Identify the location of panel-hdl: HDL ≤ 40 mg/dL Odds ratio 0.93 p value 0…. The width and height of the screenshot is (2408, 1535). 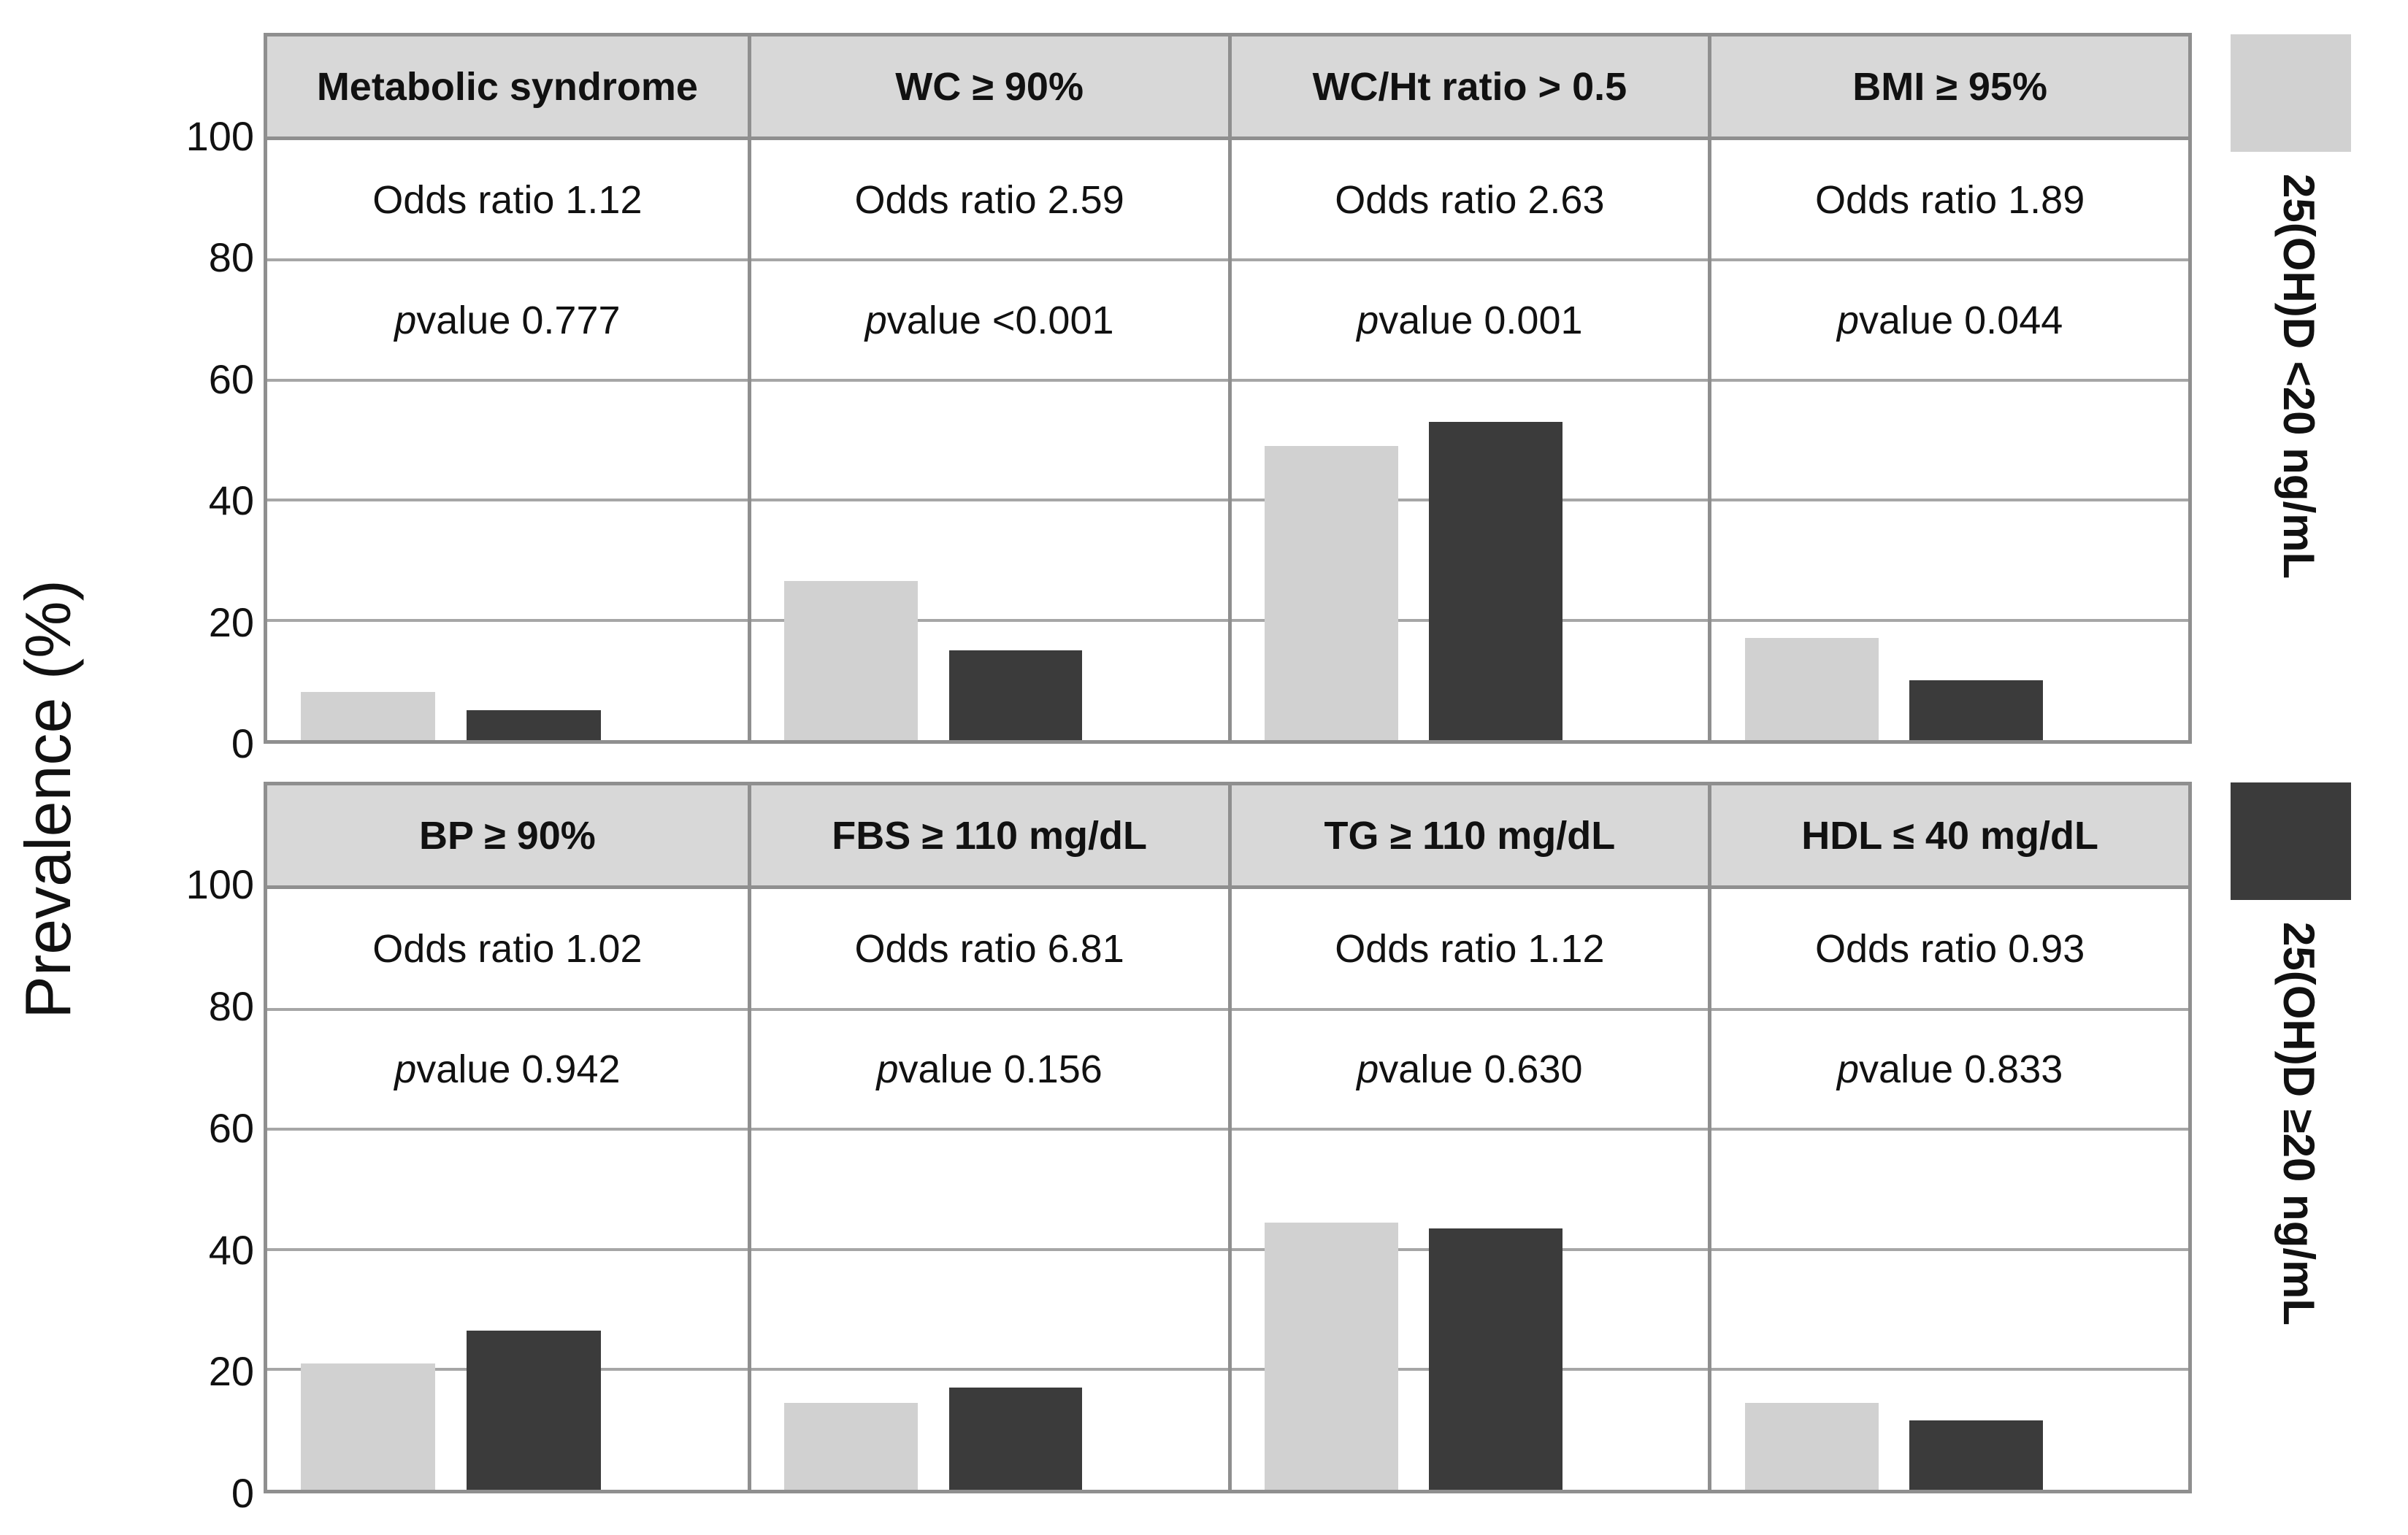
(1948, 1138).